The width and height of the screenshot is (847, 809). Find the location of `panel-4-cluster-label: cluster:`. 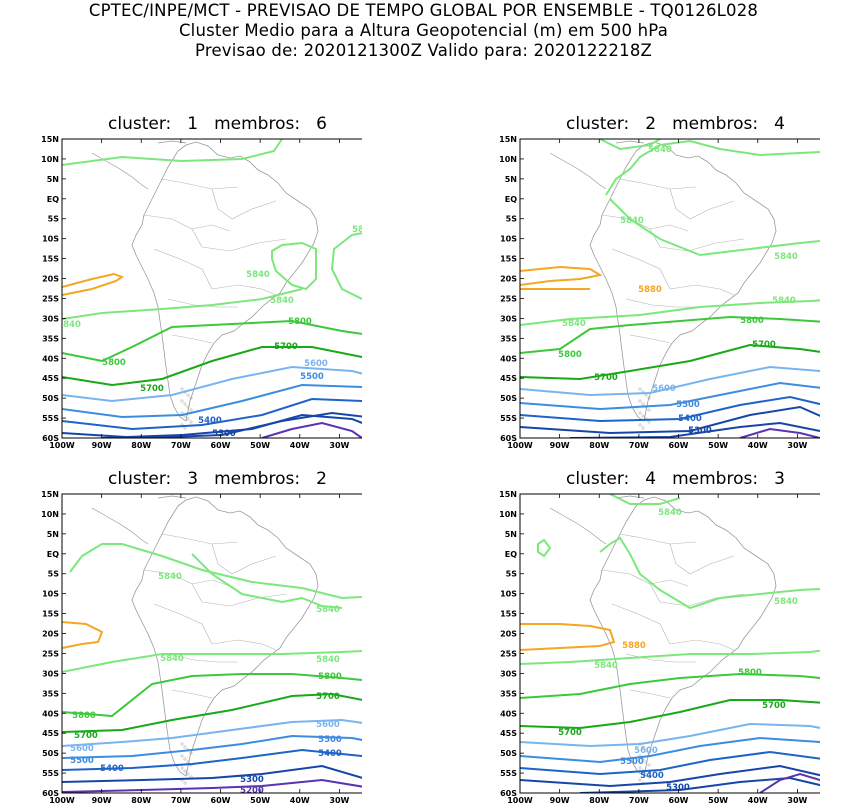

panel-4-cluster-label: cluster: is located at coordinates (598, 479).